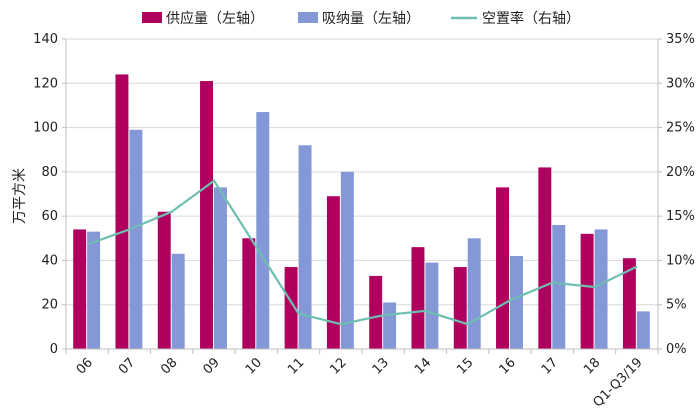 The image size is (700, 420). Describe the element at coordinates (676, 349) in the screenshot. I see `y2-tick-label: 0%` at that location.